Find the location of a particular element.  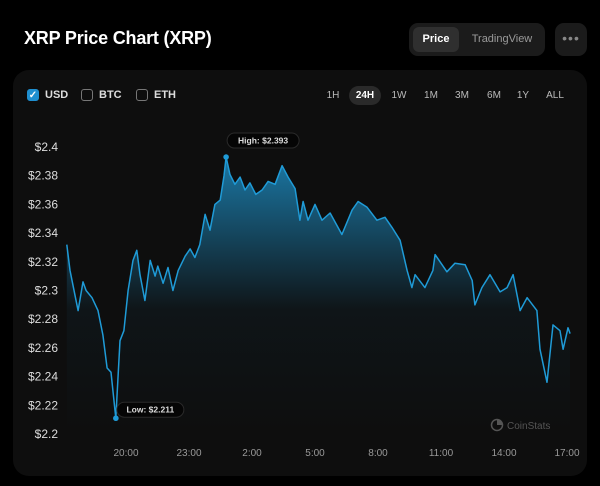

usd-label: USD is located at coordinates (57, 95).